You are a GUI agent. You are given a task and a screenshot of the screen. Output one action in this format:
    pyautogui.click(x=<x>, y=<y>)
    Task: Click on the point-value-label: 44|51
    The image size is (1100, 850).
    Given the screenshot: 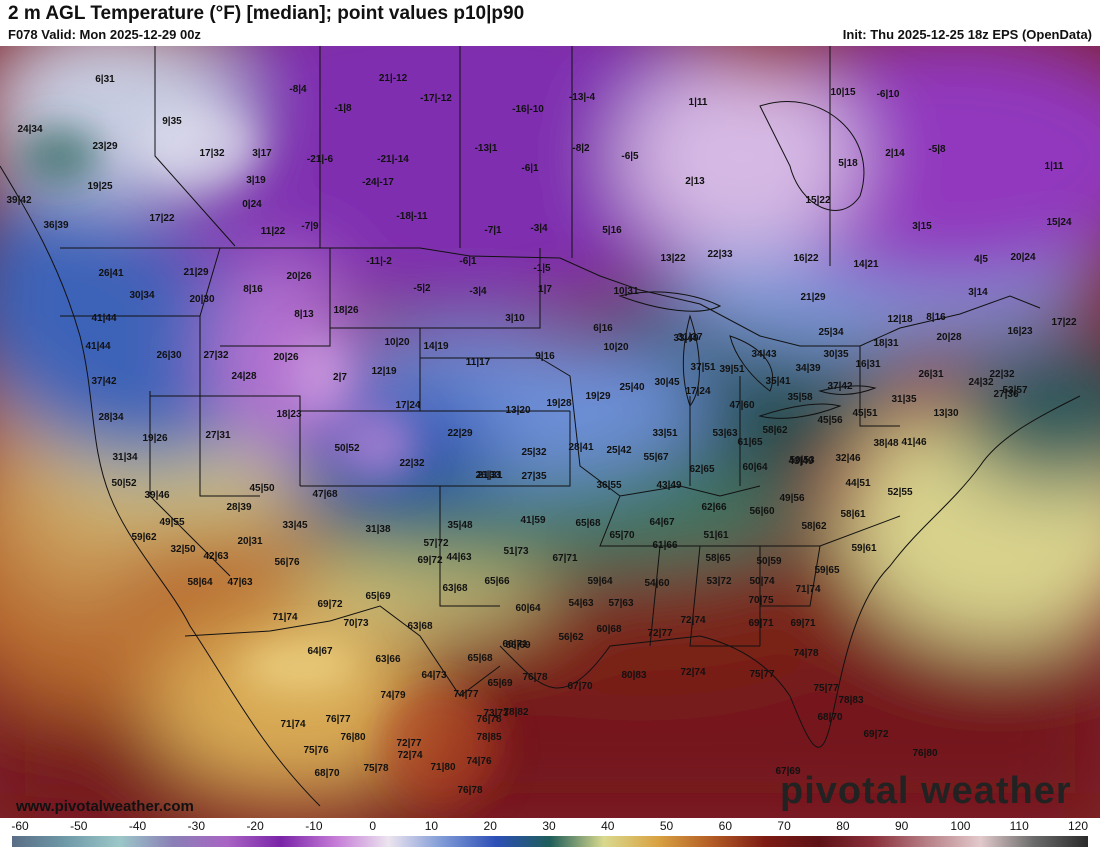 What is the action you would take?
    pyautogui.click(x=857, y=483)
    